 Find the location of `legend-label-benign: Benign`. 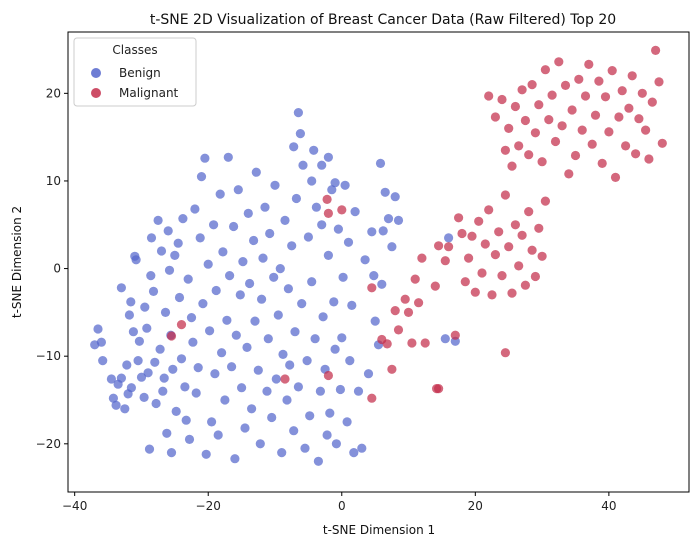

legend-label-benign: Benign is located at coordinates (140, 73).